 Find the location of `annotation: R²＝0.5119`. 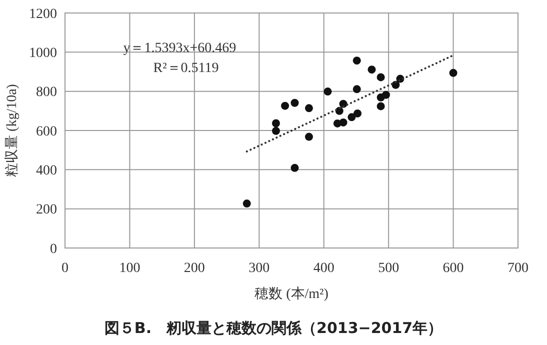

annotation: R²＝0.5119 is located at coordinates (186, 68).